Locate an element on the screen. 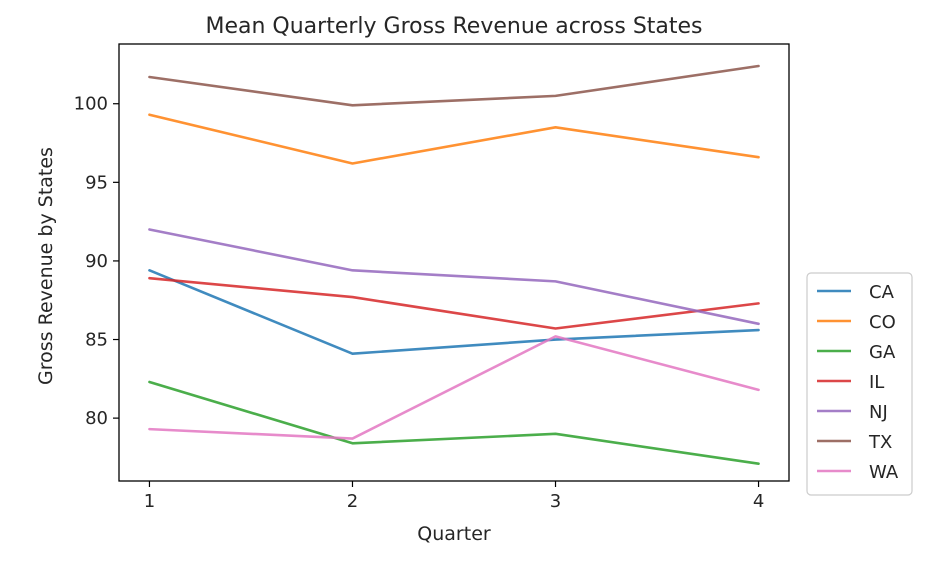  series-line-ca is located at coordinates (454, 312).